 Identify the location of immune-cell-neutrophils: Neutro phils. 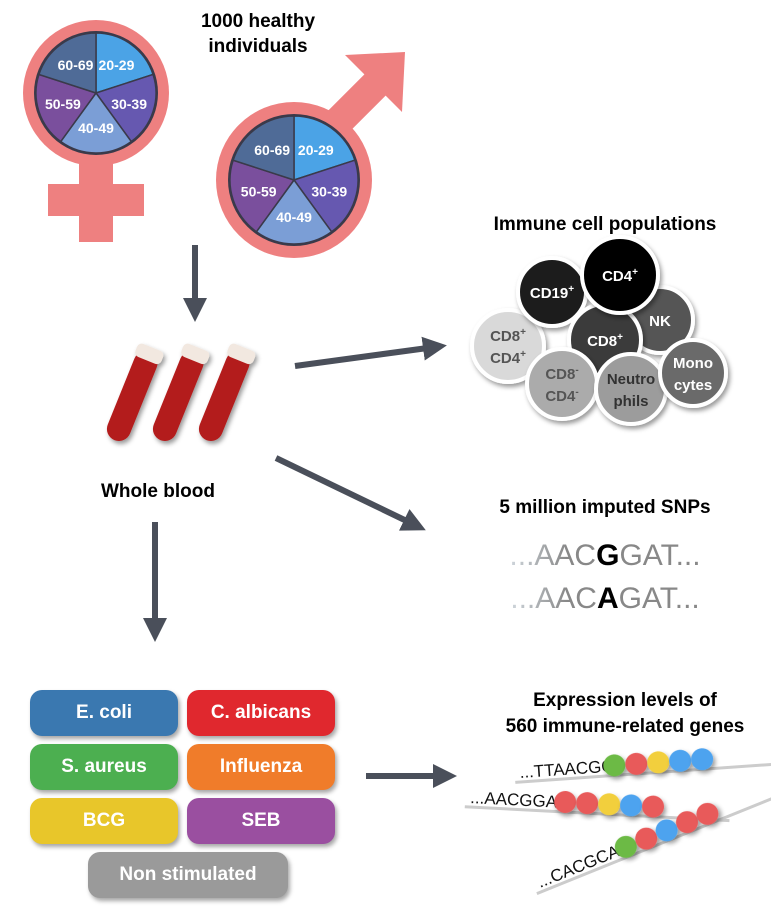
(631, 389).